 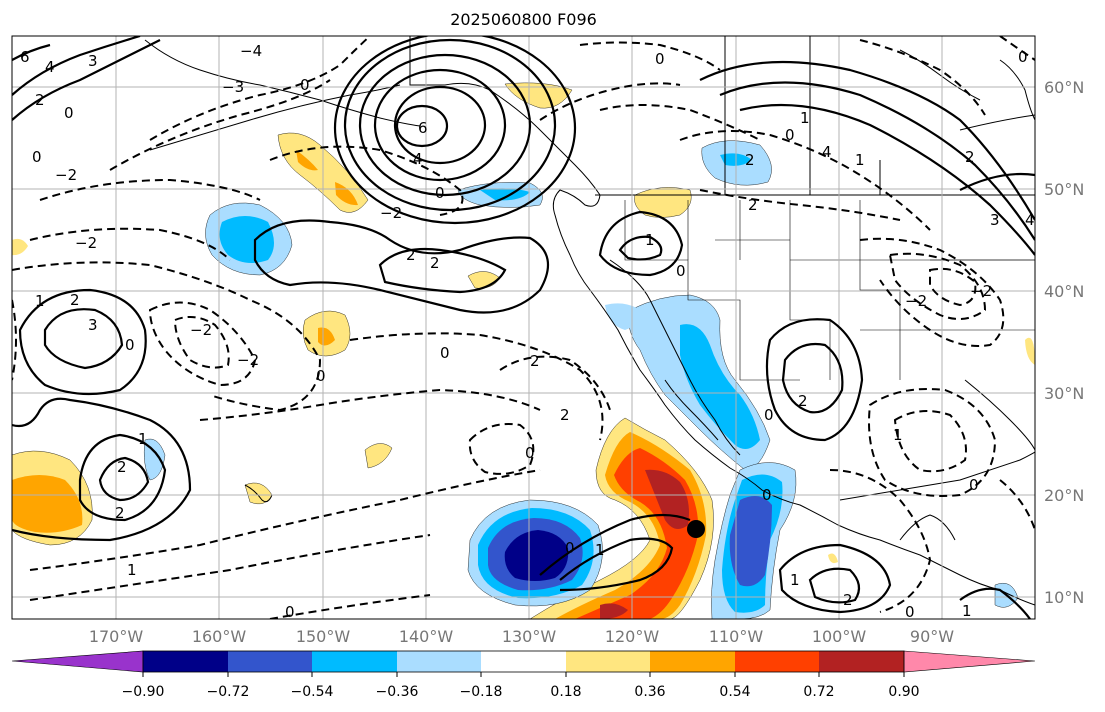 I want to click on colorbar-tick-label: −0.36, so click(x=397, y=692).